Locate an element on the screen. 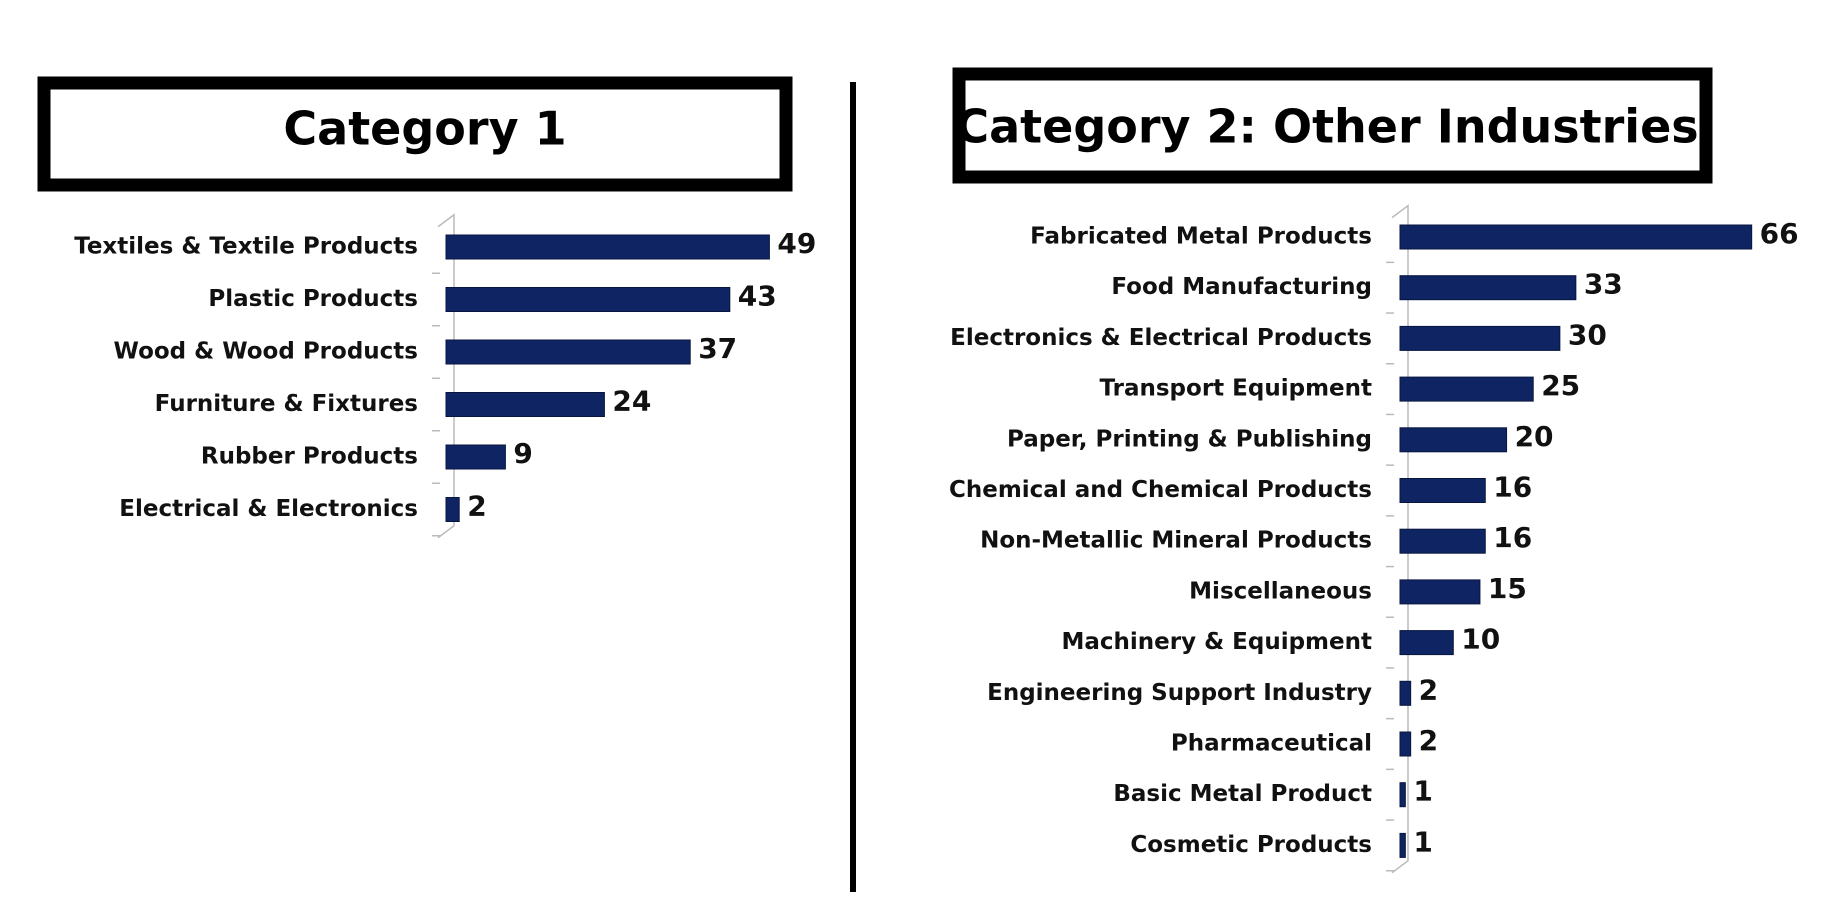 Image resolution: width=1831 pixels, height=904 pixels. category-label: Wood & Wood Products is located at coordinates (266, 352).